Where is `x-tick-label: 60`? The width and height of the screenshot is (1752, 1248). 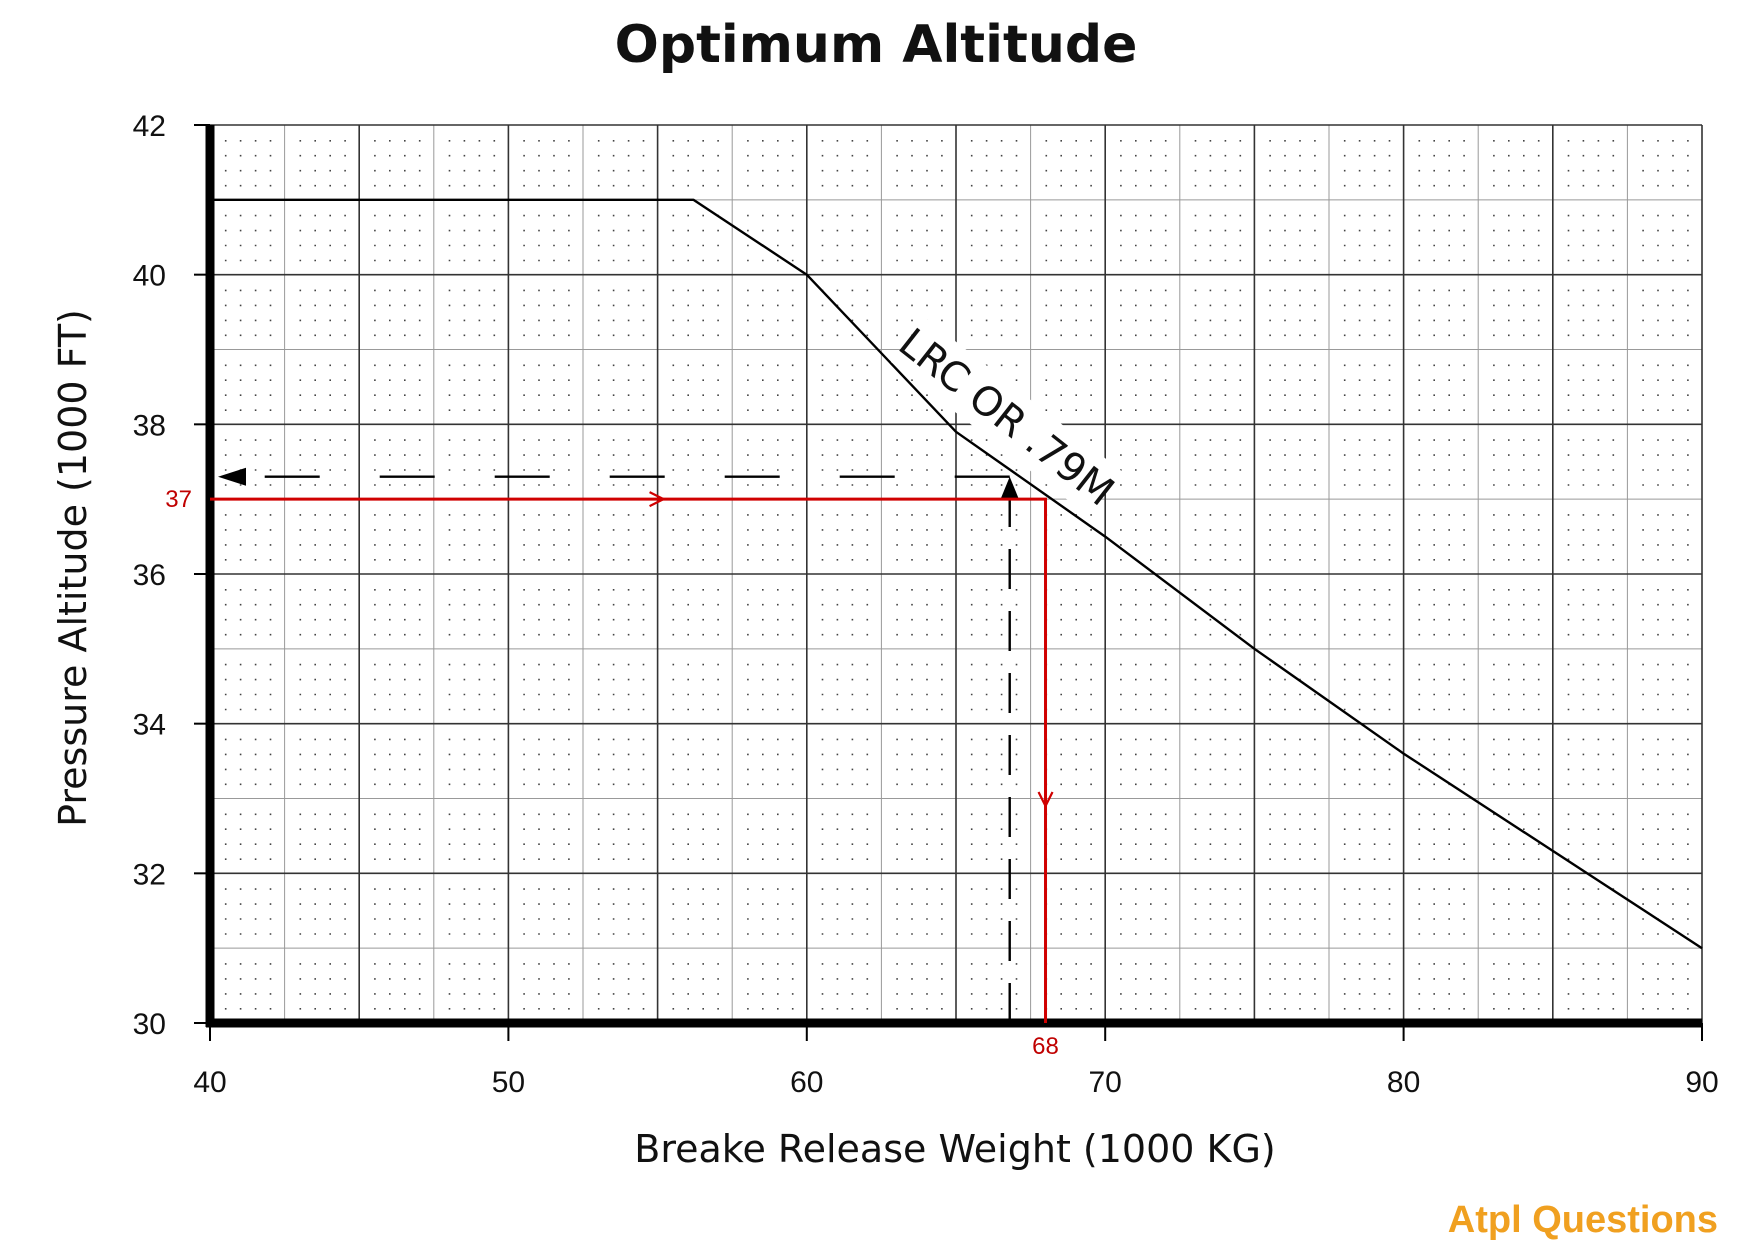 x-tick-label: 60 is located at coordinates (806, 1082).